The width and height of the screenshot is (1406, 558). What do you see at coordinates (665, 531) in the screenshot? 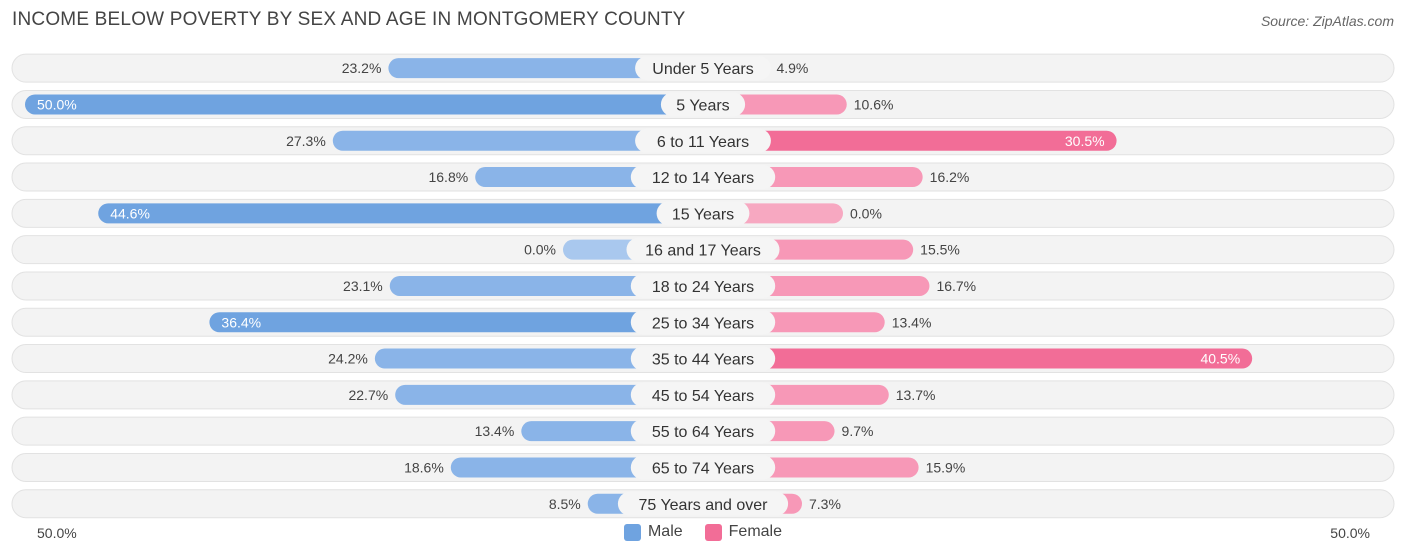
I see `legend-label-male: Male` at bounding box center [665, 531].